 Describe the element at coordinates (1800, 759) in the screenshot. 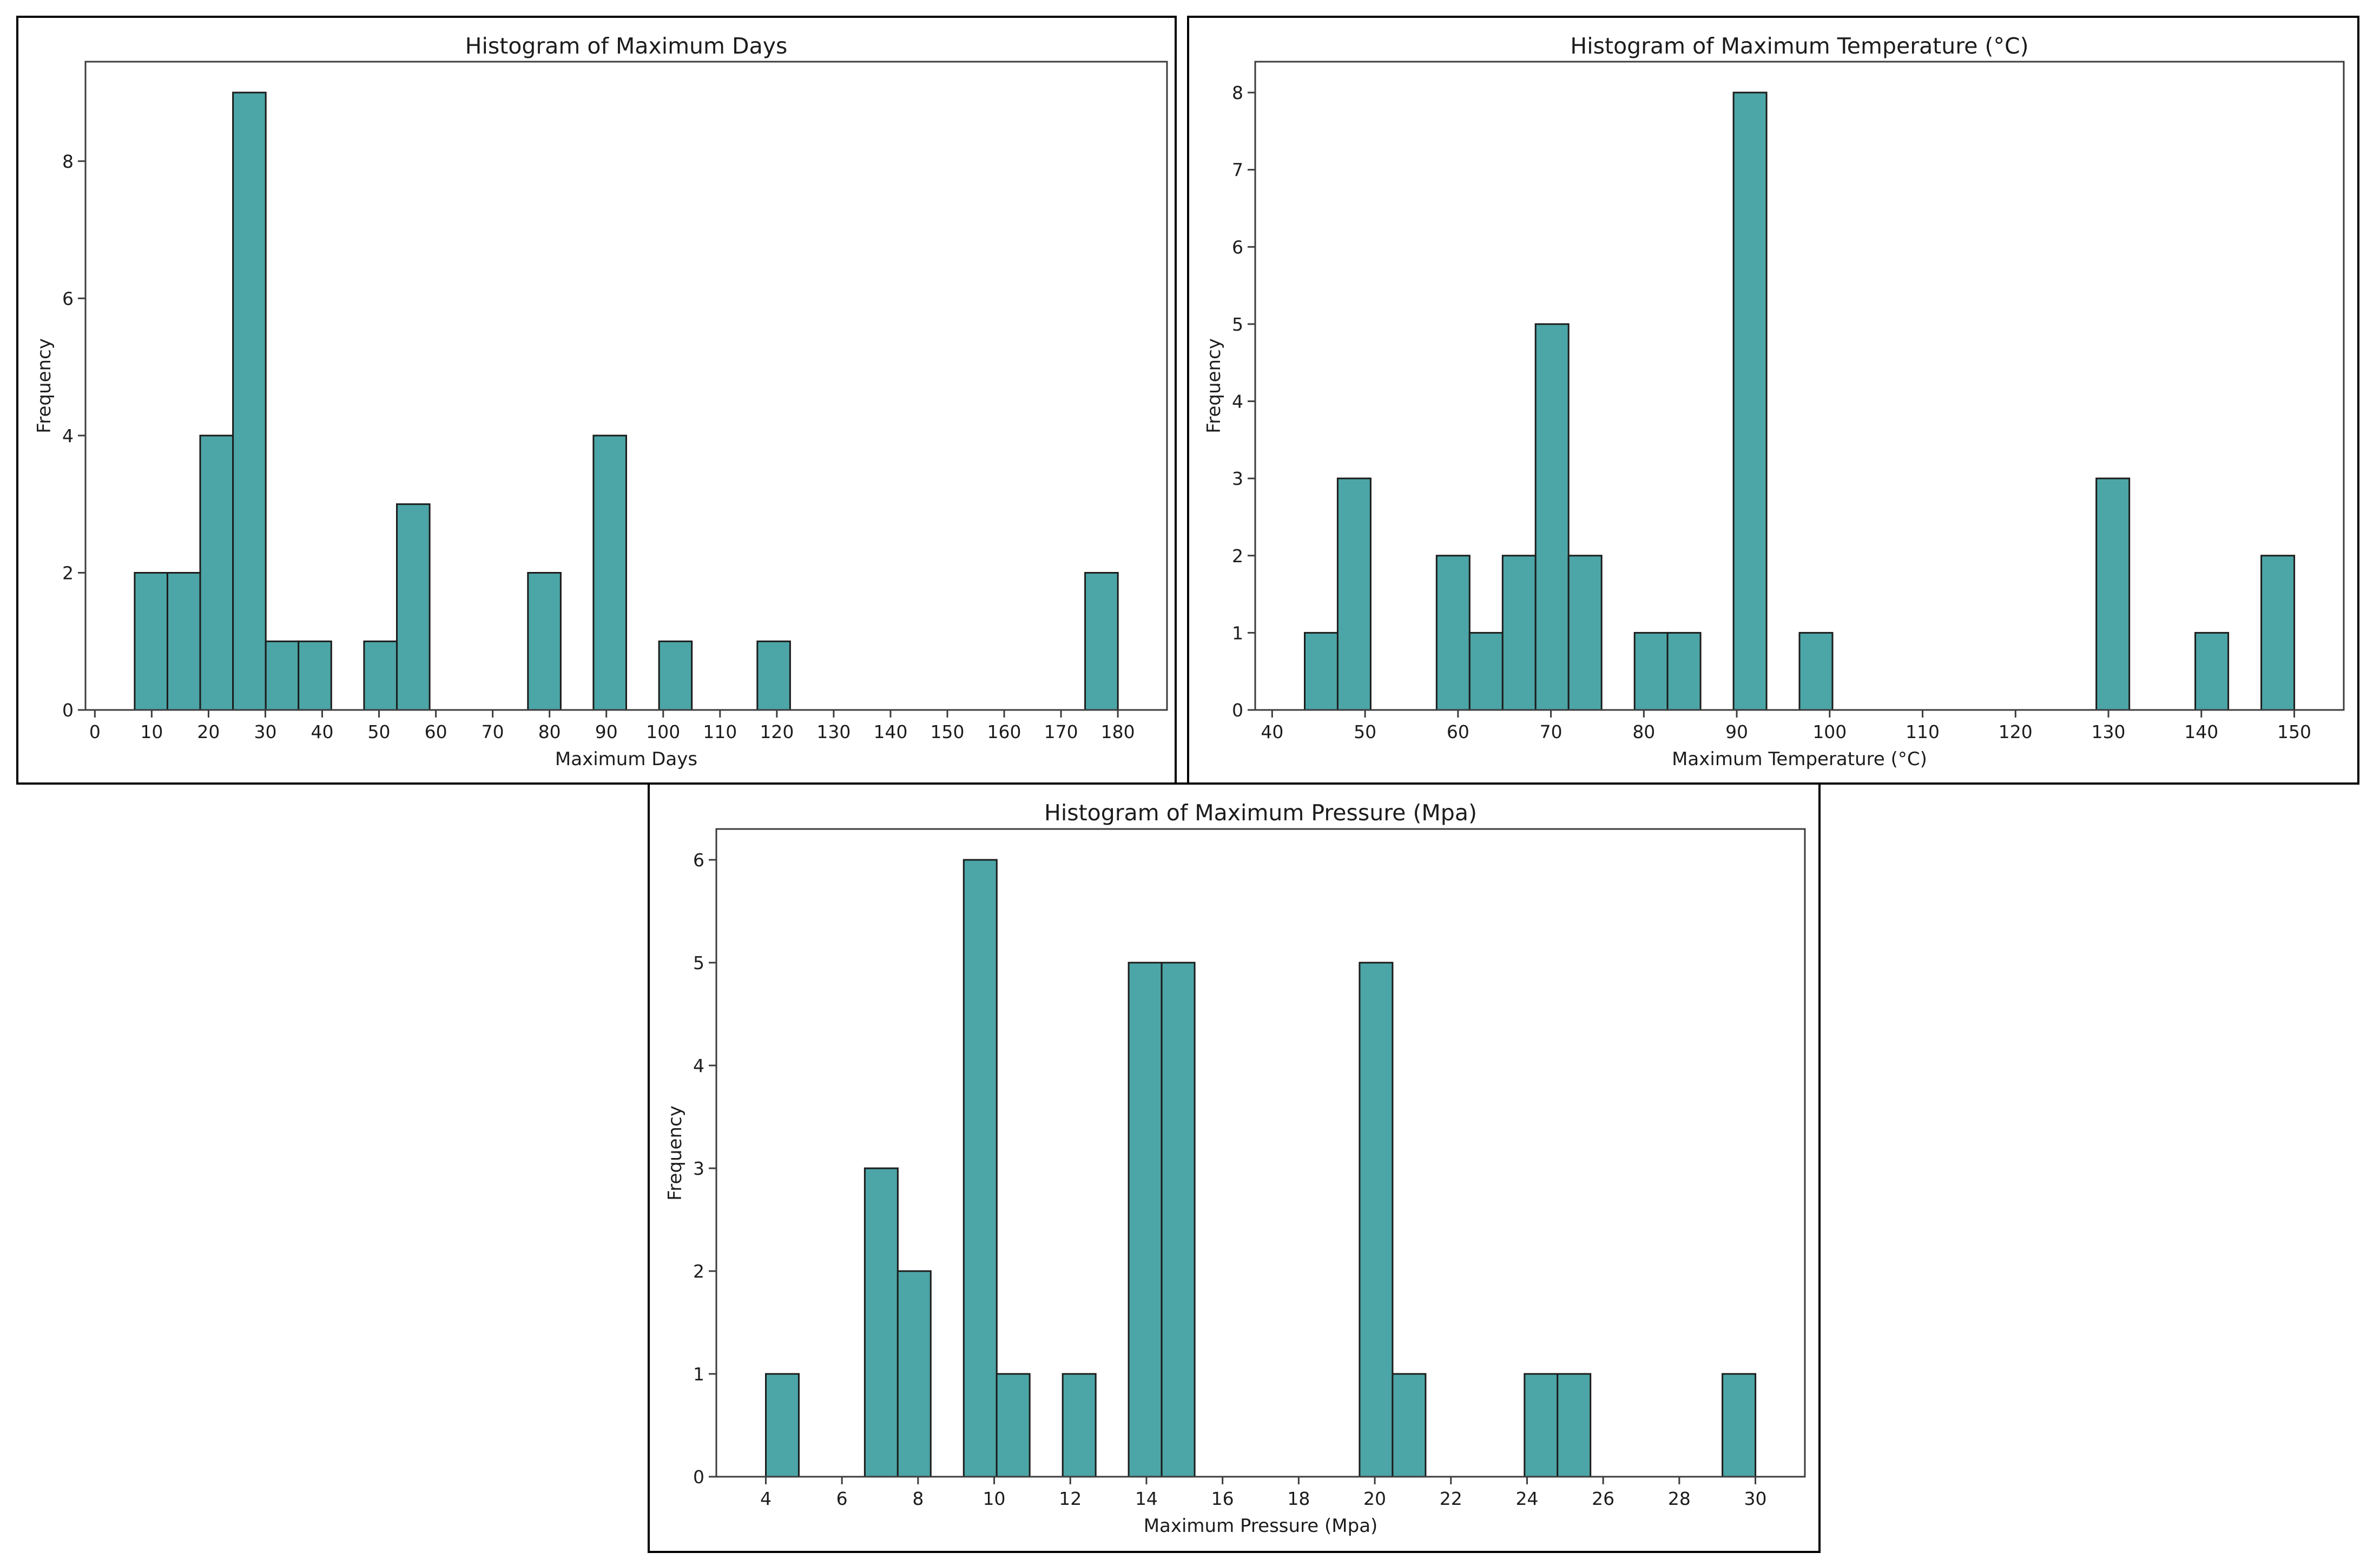

I see `x-axis-label: Maximum Temperature (°C)` at that location.